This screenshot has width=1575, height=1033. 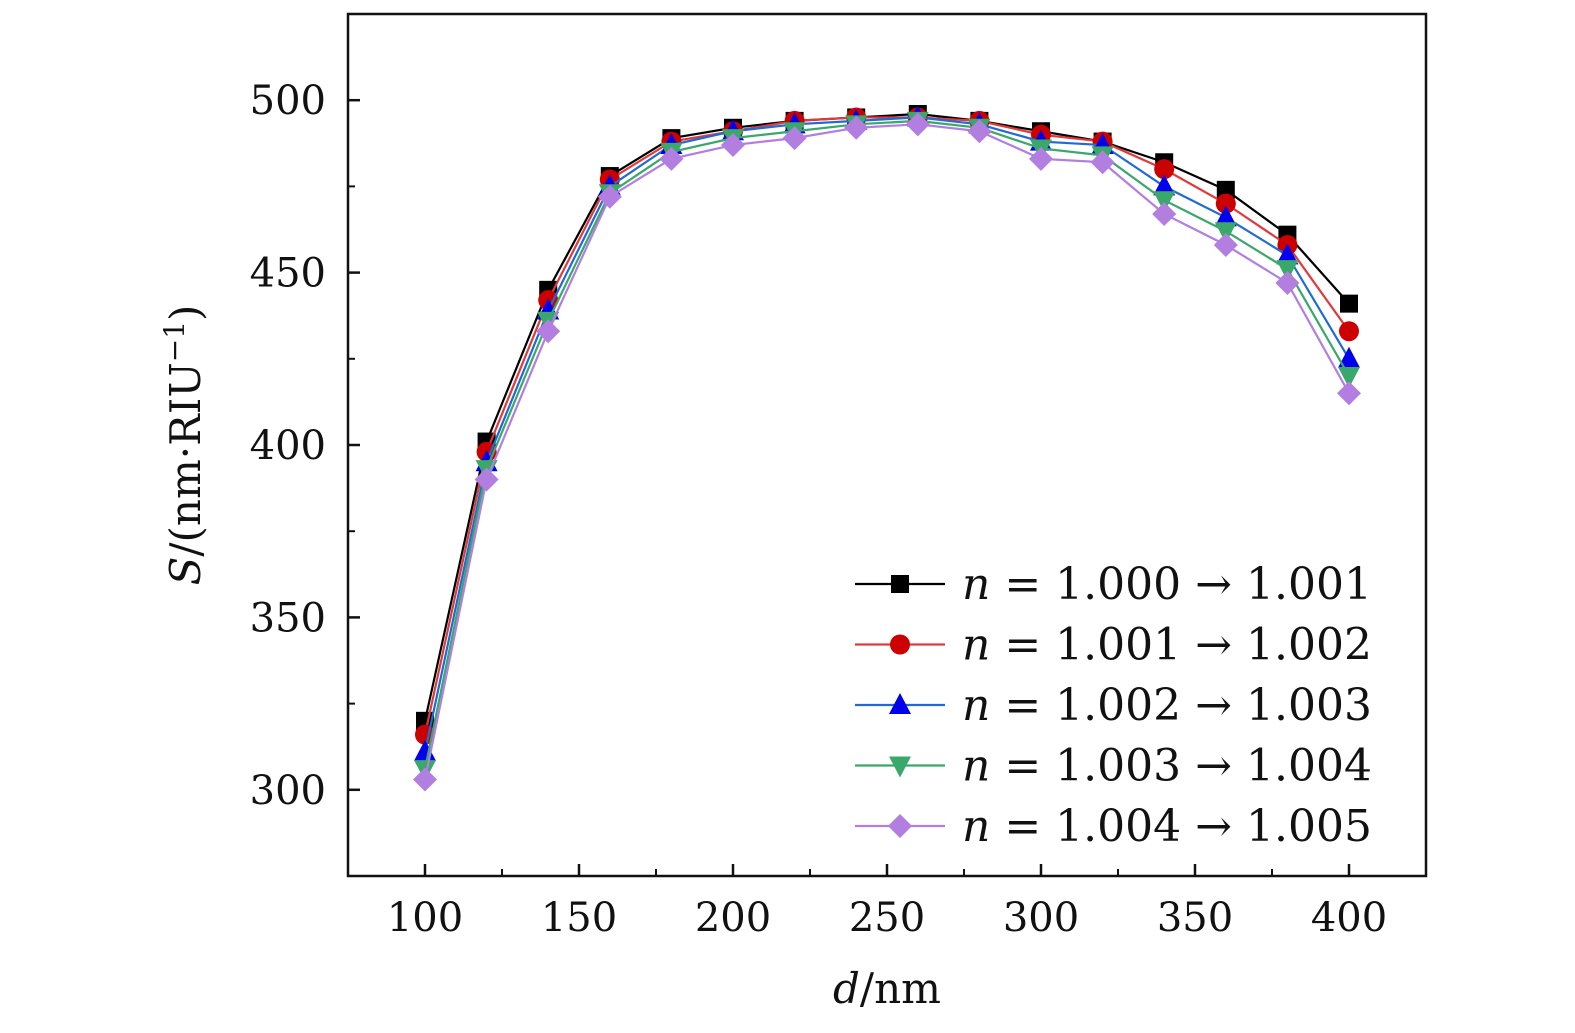 What do you see at coordinates (1181, 645) in the screenshot?
I see `legend-label-range: = 1.001 → 1.002` at bounding box center [1181, 645].